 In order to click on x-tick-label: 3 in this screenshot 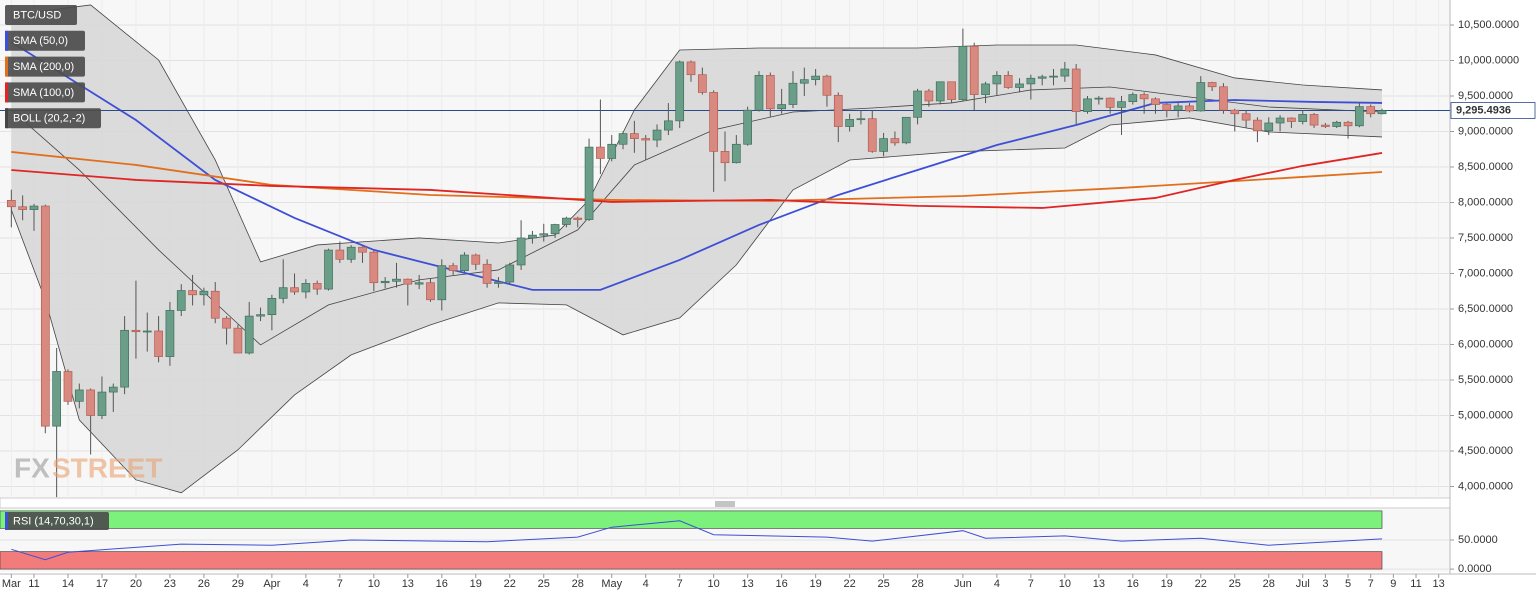, I will do `click(1325, 584)`.